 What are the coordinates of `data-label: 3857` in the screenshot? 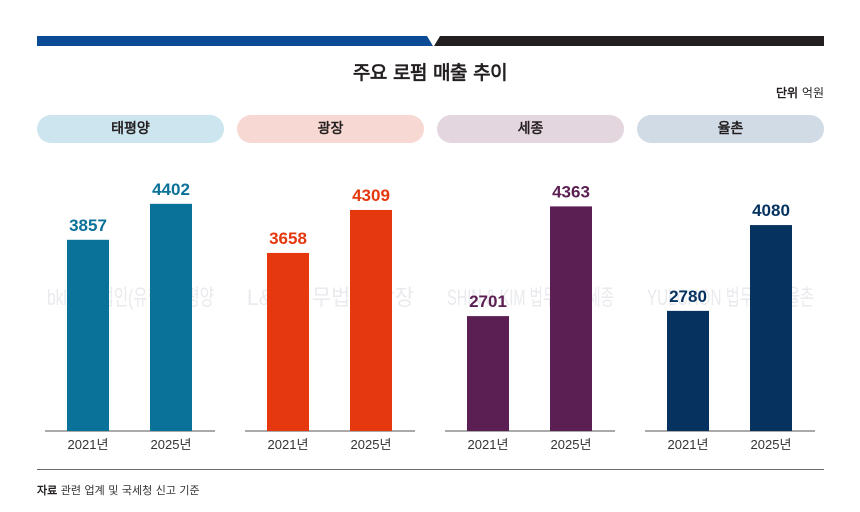 It's located at (88, 225).